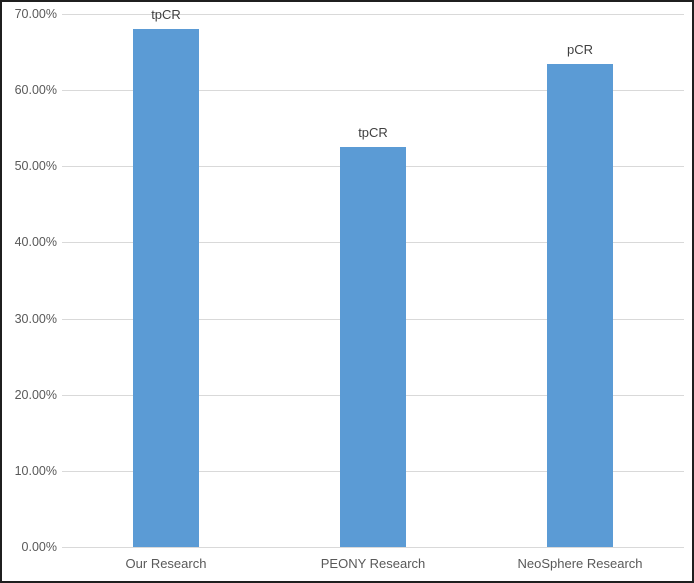 The image size is (694, 583). I want to click on y-tick-label: 60.00%, so click(35, 90).